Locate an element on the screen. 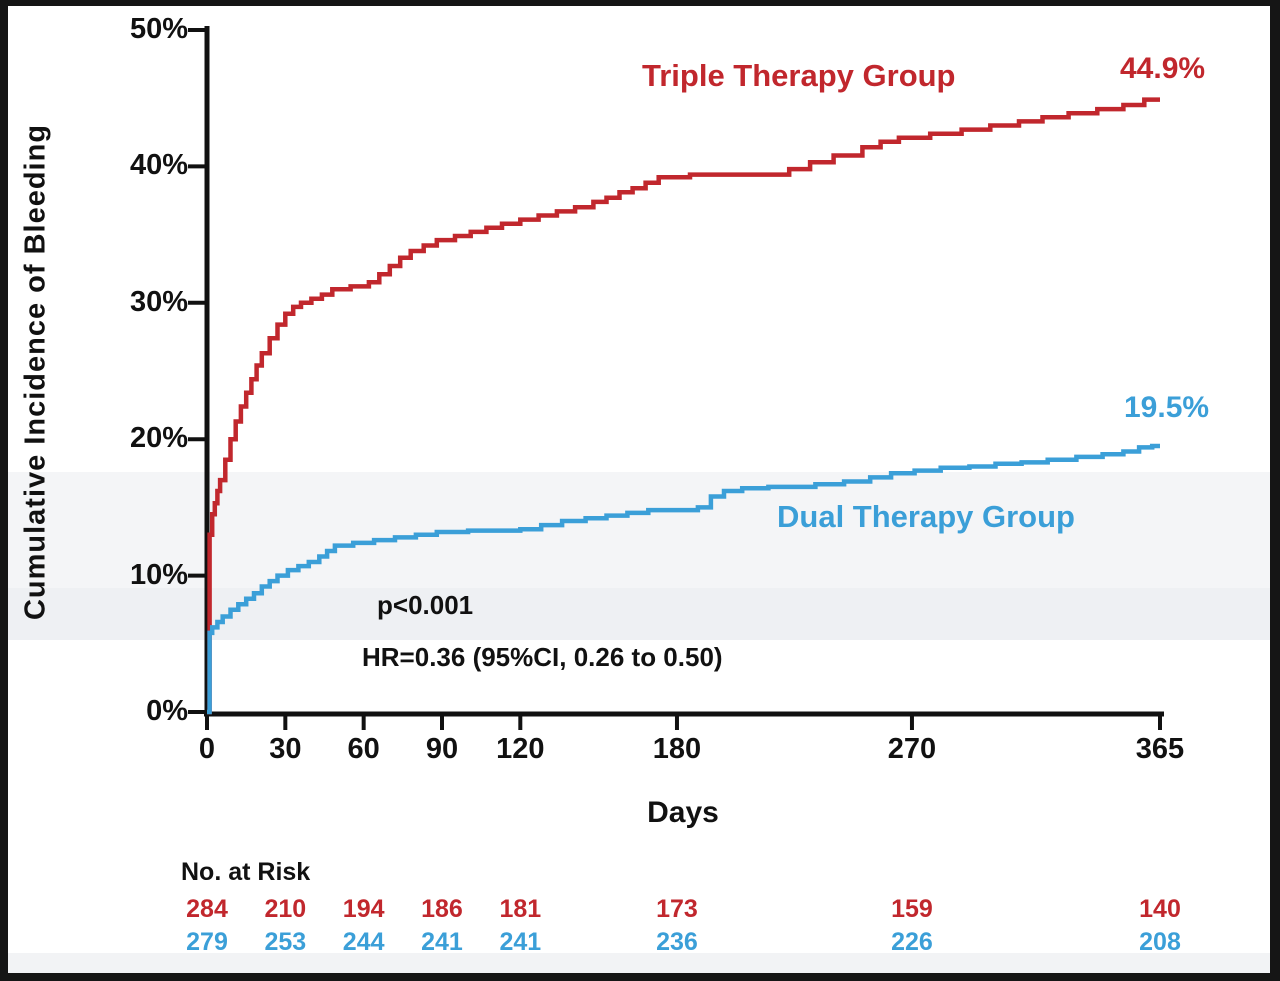 The image size is (1280, 981). y-tick-label: 40% is located at coordinates (158, 165).